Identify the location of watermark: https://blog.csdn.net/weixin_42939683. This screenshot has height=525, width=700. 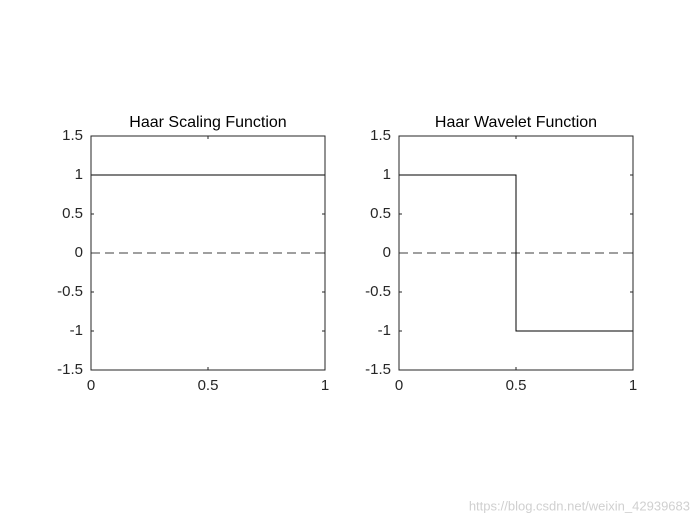
(579, 505).